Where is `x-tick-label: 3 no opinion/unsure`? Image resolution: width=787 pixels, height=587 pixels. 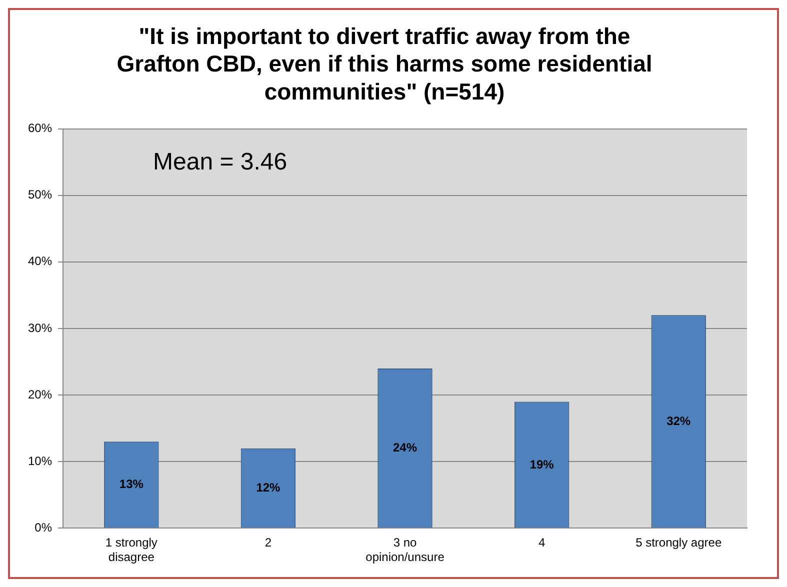 x-tick-label: 3 no opinion/unsure is located at coordinates (405, 550).